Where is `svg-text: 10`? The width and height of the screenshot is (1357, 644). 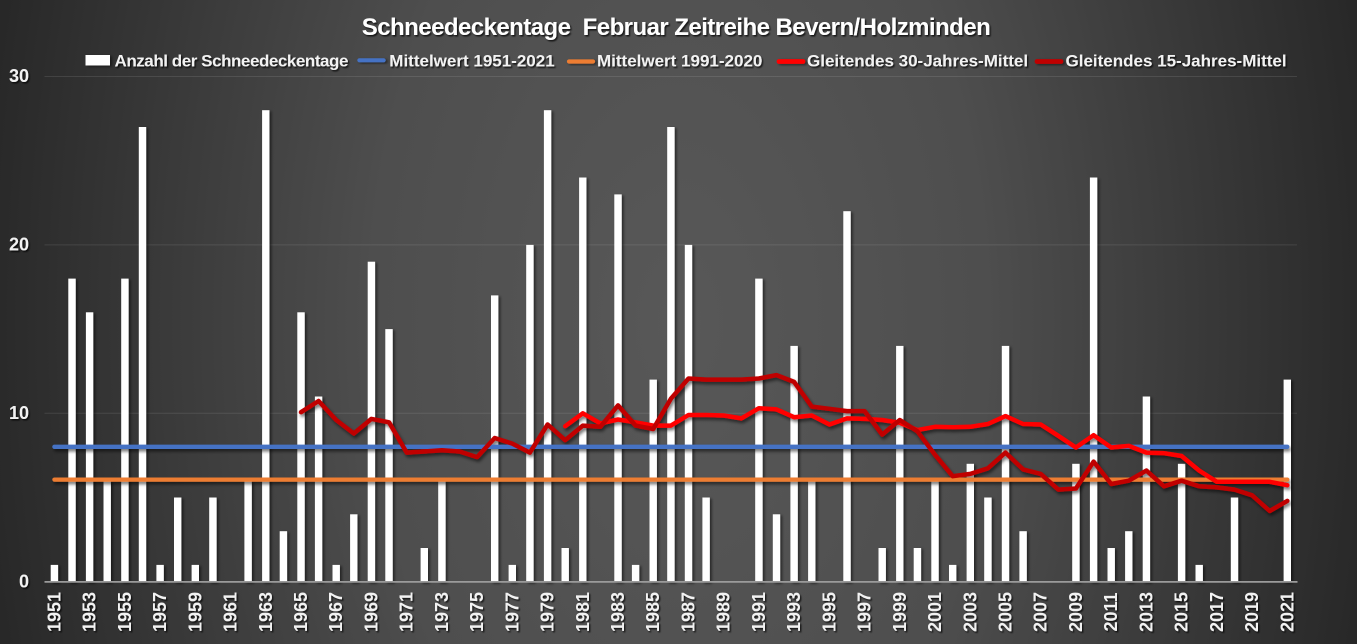
svg-text: 10 is located at coordinates (19, 413).